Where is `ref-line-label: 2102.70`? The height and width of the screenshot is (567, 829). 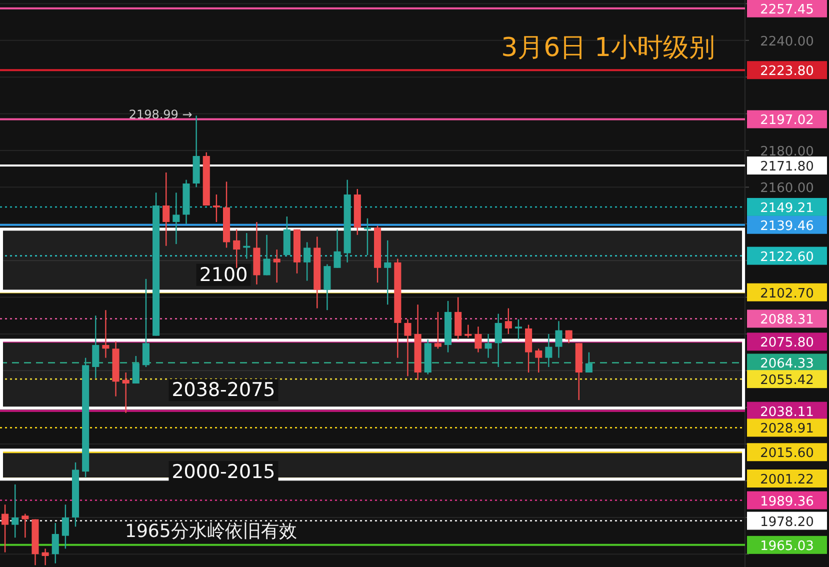
ref-line-label: 2102.70 is located at coordinates (787, 294).